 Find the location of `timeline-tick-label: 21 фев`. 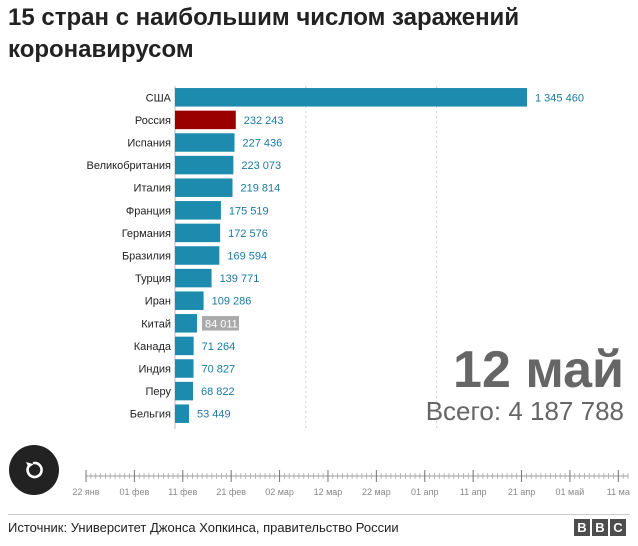

timeline-tick-label: 21 фев is located at coordinates (231, 492).